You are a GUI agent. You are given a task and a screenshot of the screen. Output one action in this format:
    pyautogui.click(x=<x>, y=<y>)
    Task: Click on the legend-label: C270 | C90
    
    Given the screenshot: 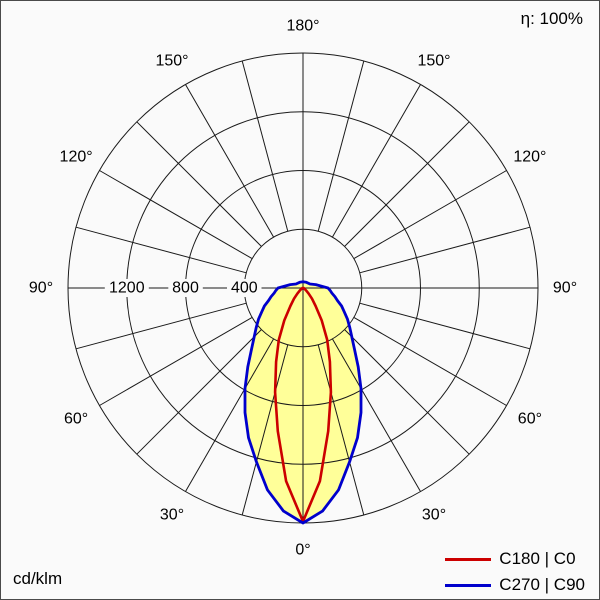 What is the action you would take?
    pyautogui.click(x=542, y=584)
    